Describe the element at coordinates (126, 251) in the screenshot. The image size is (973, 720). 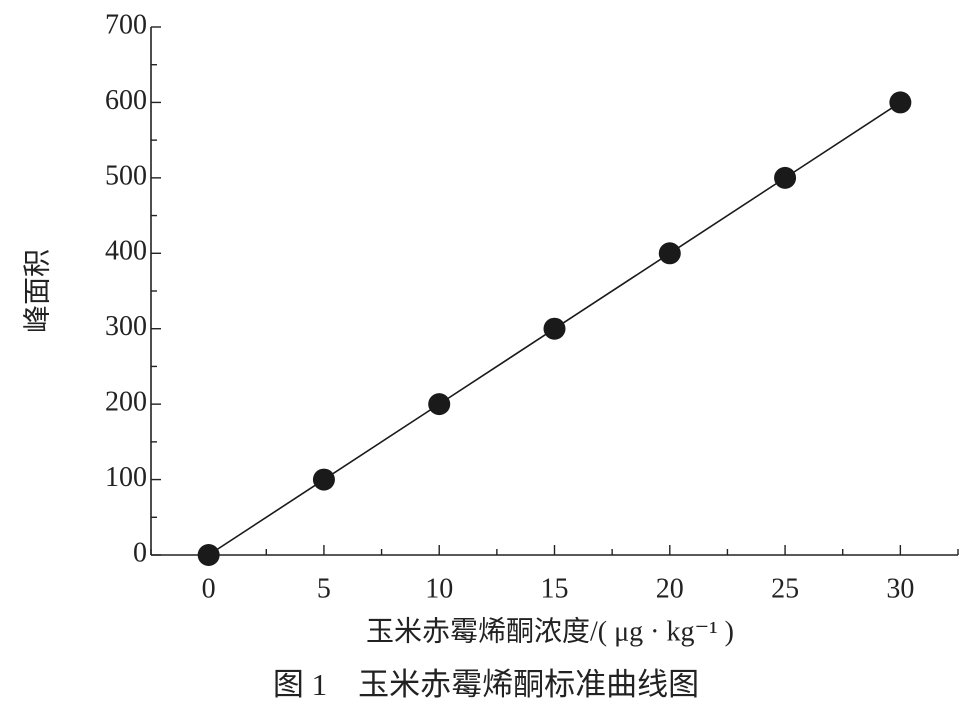
I see `y-tick-label: 400` at that location.